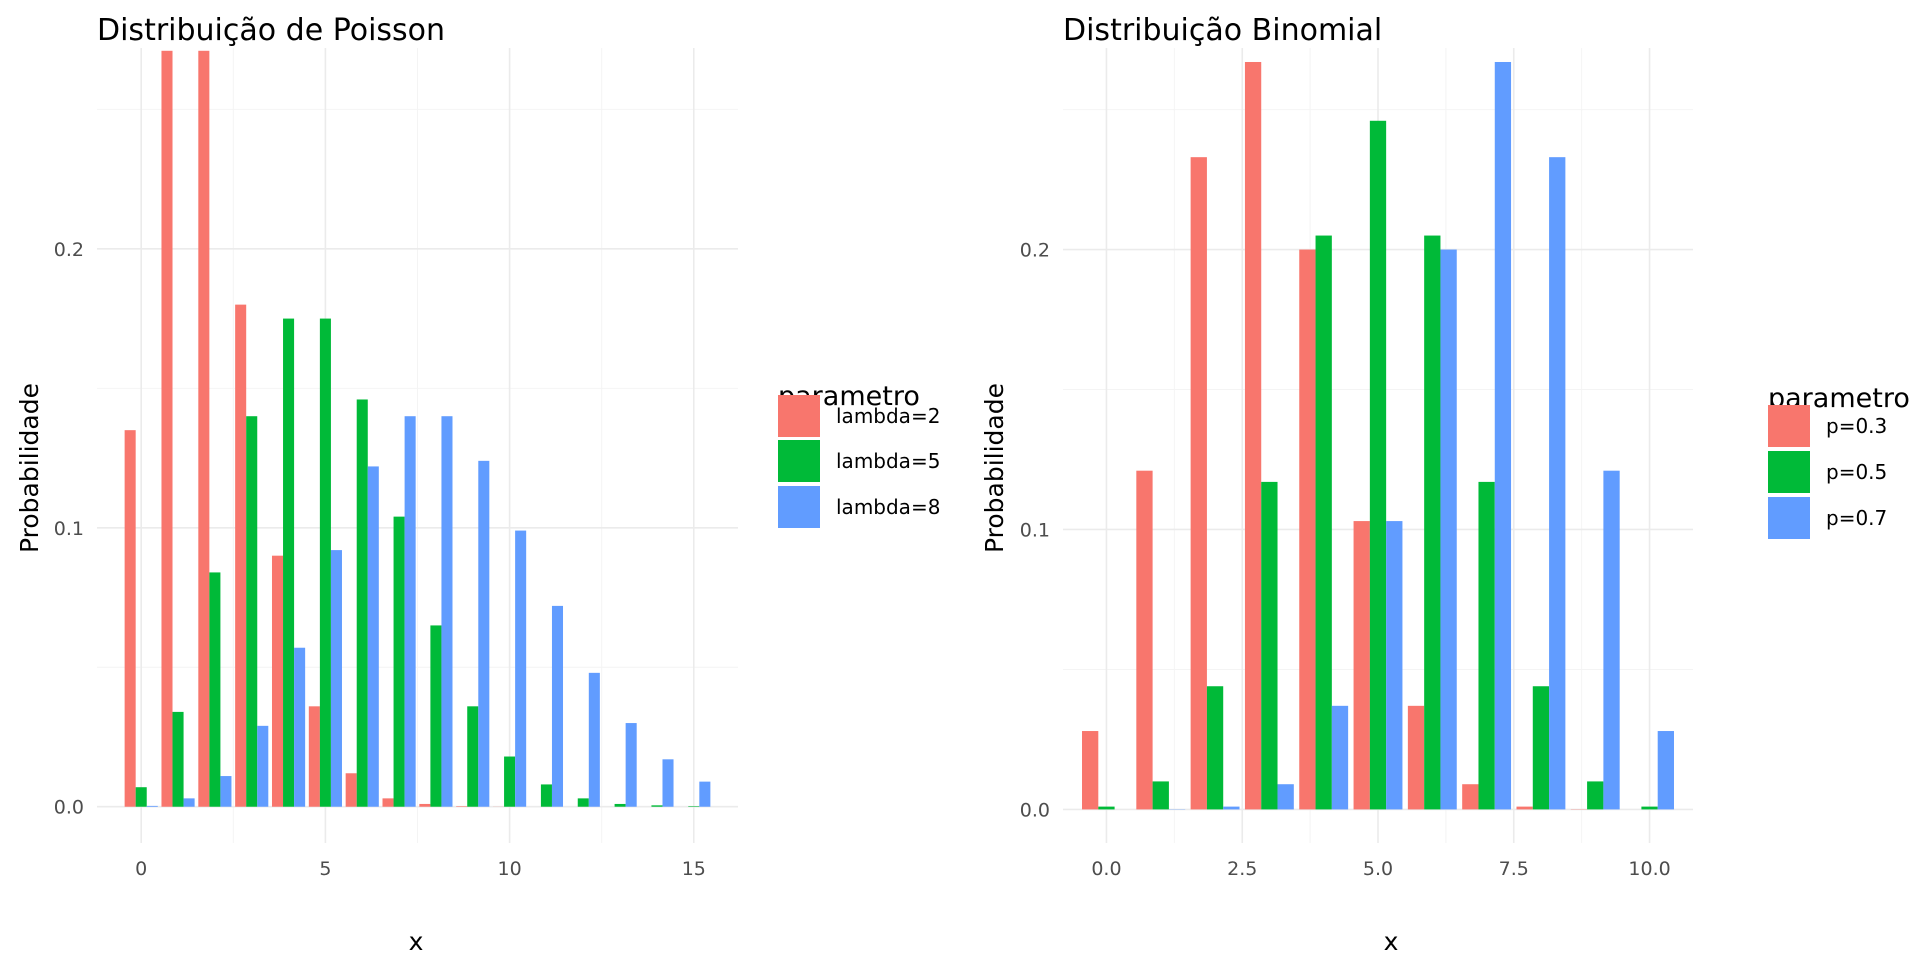 This screenshot has width=1920, height=964. What do you see at coordinates (388, 802) in the screenshot?
I see `bar-lambda=2-x7` at bounding box center [388, 802].